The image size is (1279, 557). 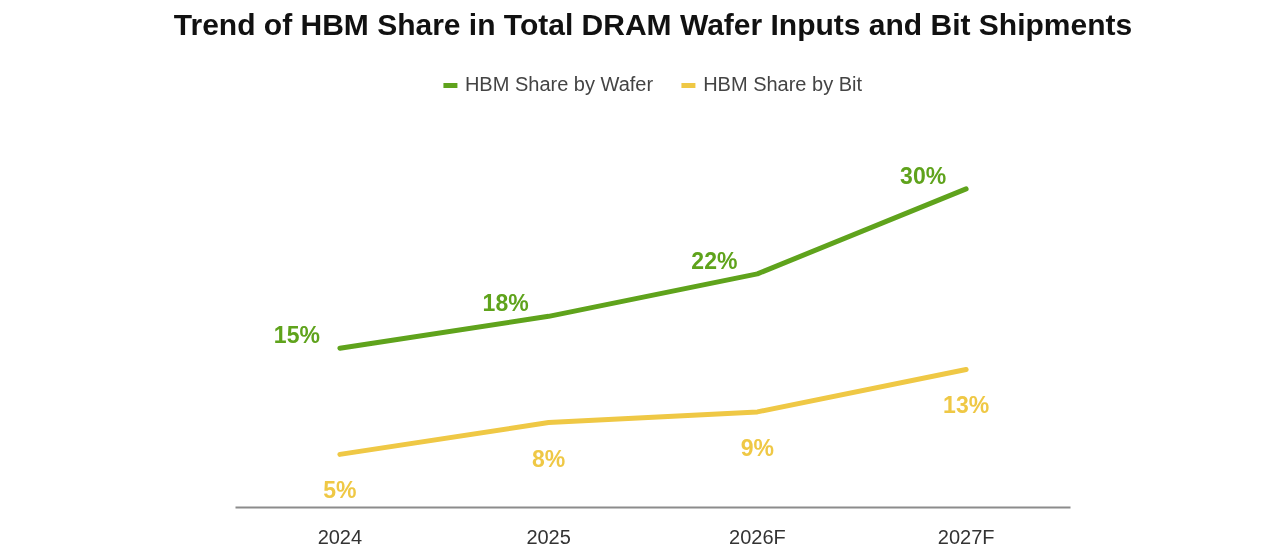 What do you see at coordinates (505, 303) in the screenshot?
I see `data-label: 18%` at bounding box center [505, 303].